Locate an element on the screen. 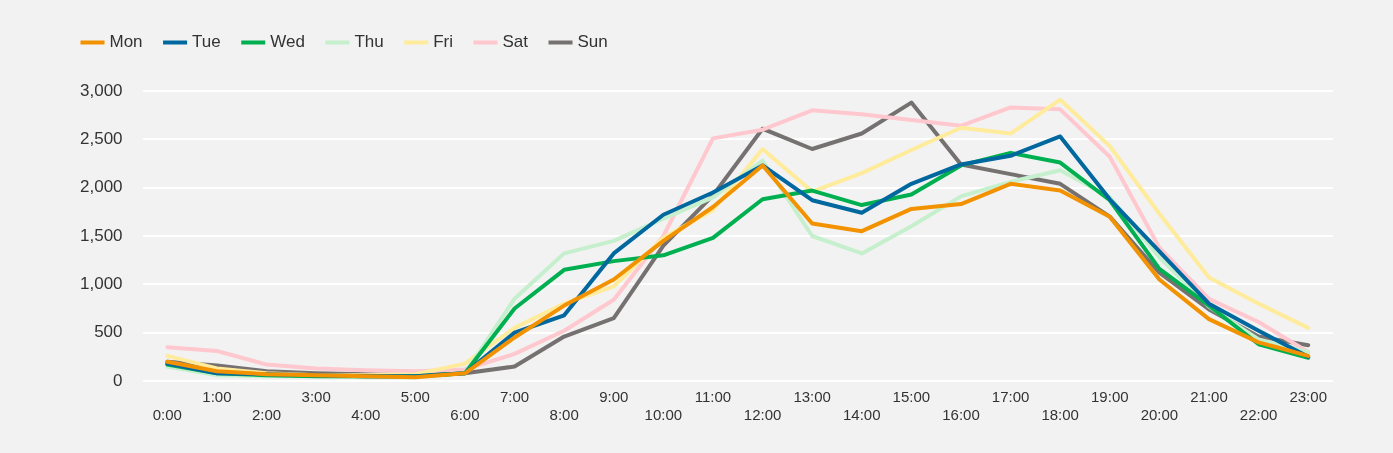  x-tick-label: 22:00 is located at coordinates (1258, 415).